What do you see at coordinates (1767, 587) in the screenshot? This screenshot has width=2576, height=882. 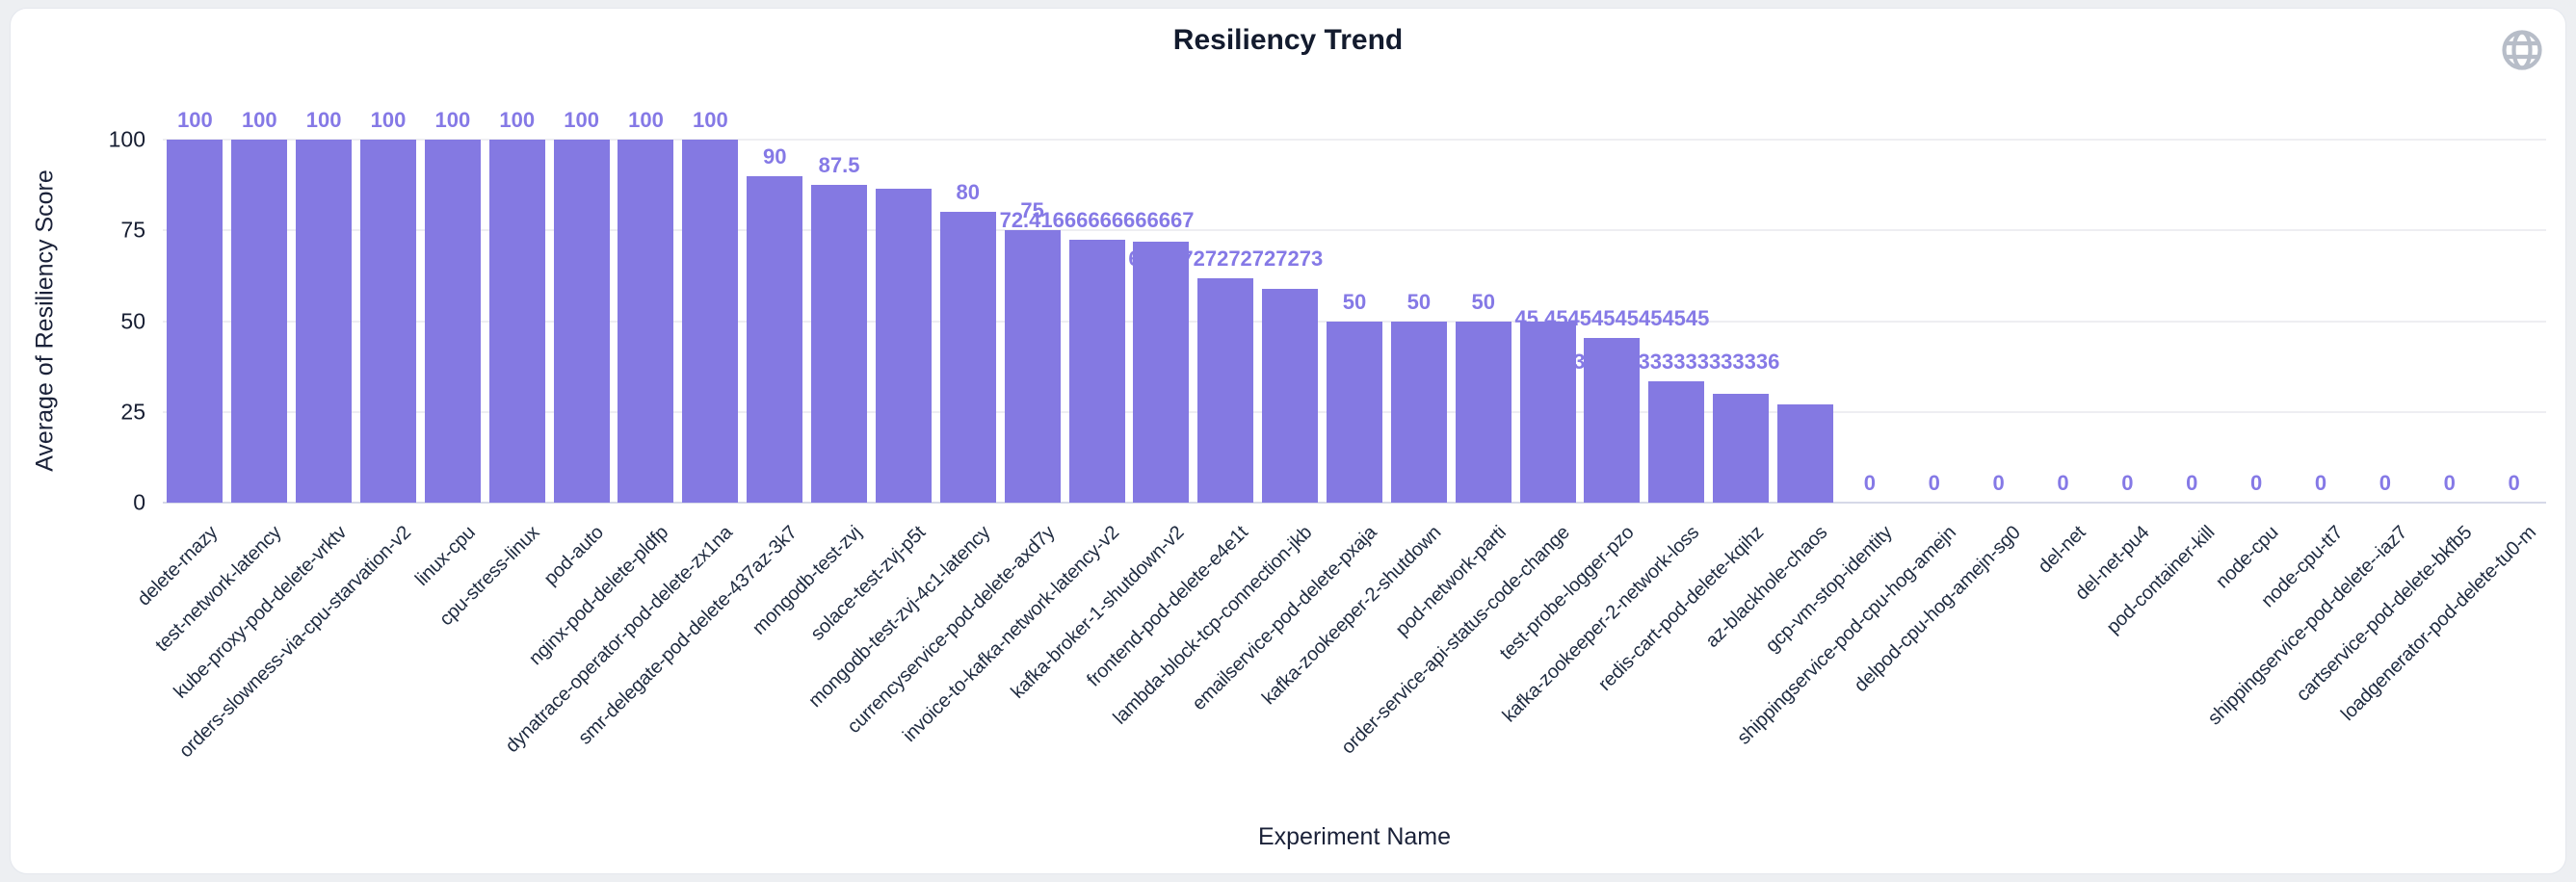 I see `x-category-label: az-blackhole-chaos` at bounding box center [1767, 587].